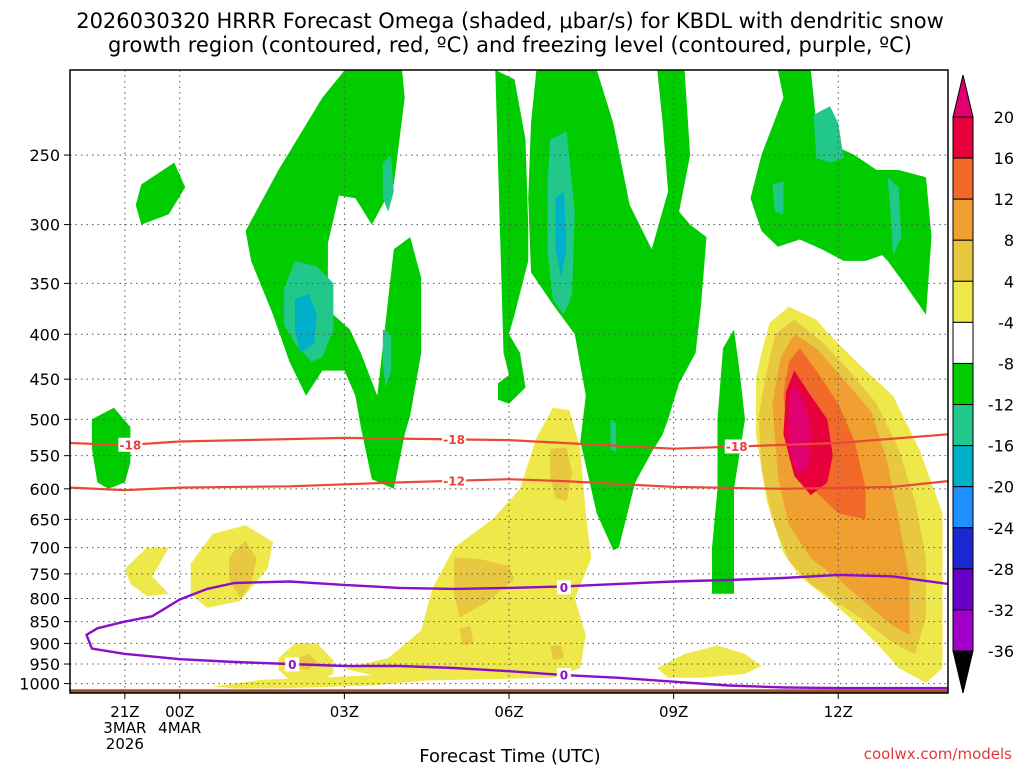 The width and height of the screenshot is (1024, 768). What do you see at coordinates (44, 155) in the screenshot?
I see `y-tick-label: 250` at bounding box center [44, 155].